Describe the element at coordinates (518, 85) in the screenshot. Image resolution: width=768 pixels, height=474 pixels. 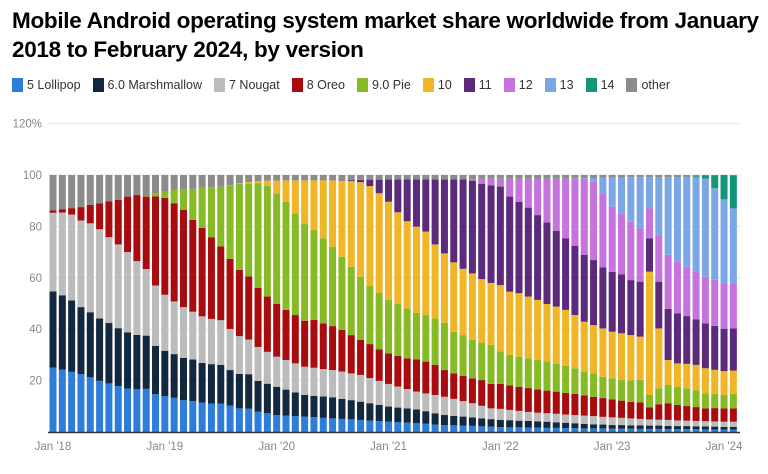
I see `legend-item: 12` at that location.